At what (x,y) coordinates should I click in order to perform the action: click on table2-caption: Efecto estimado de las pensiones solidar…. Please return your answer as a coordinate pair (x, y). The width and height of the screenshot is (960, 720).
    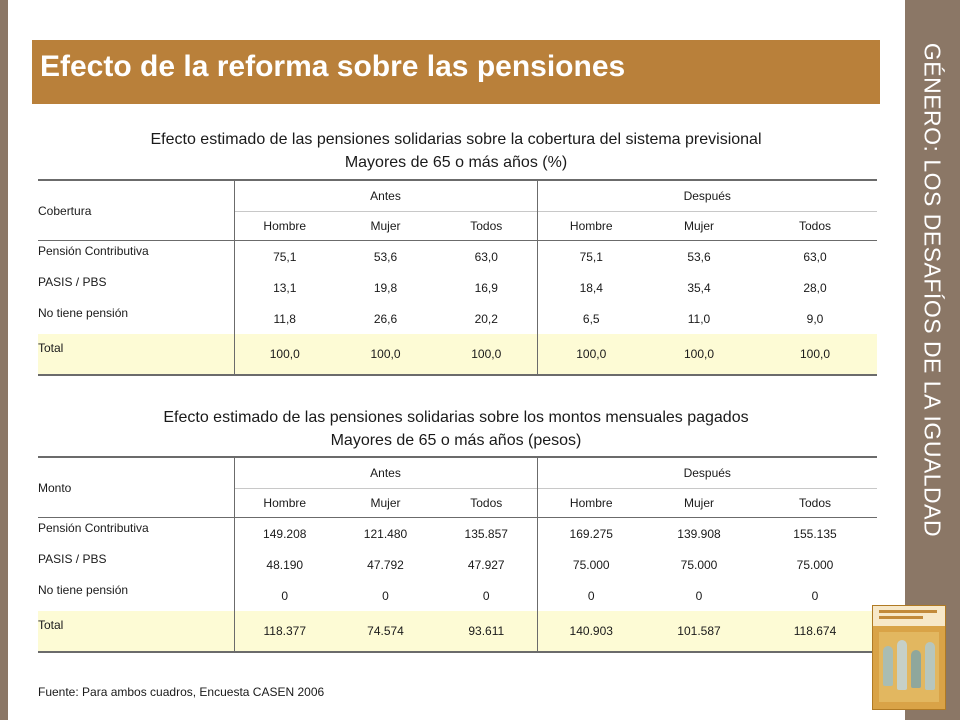
    Looking at the image, I should click on (456, 429).